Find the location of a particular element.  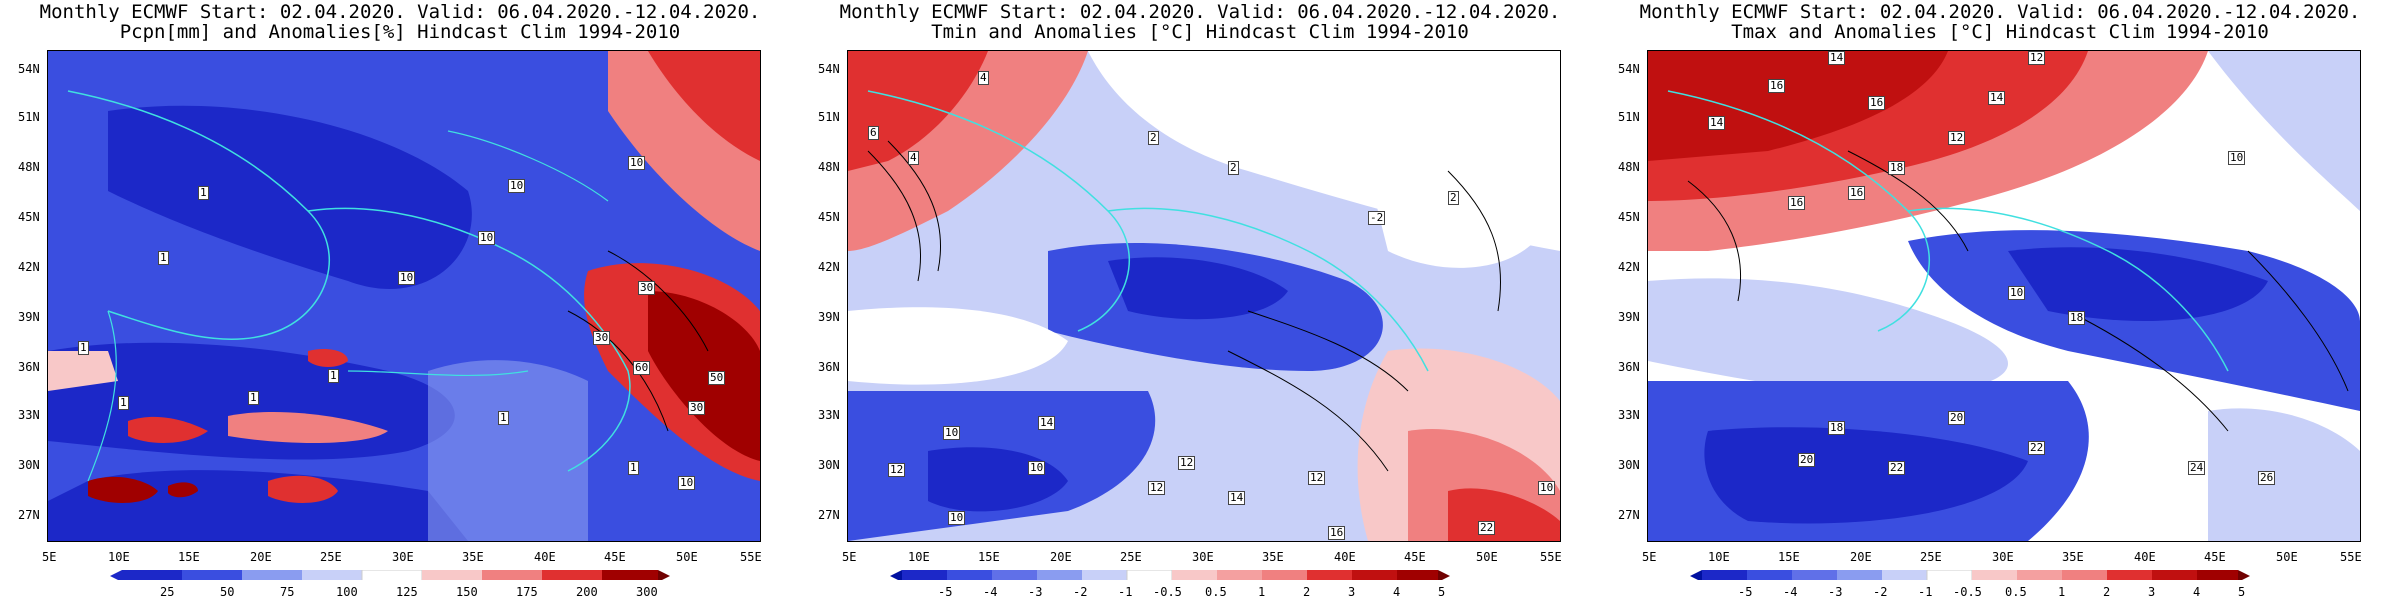

colorbar-label: 100 is located at coordinates (347, 592).